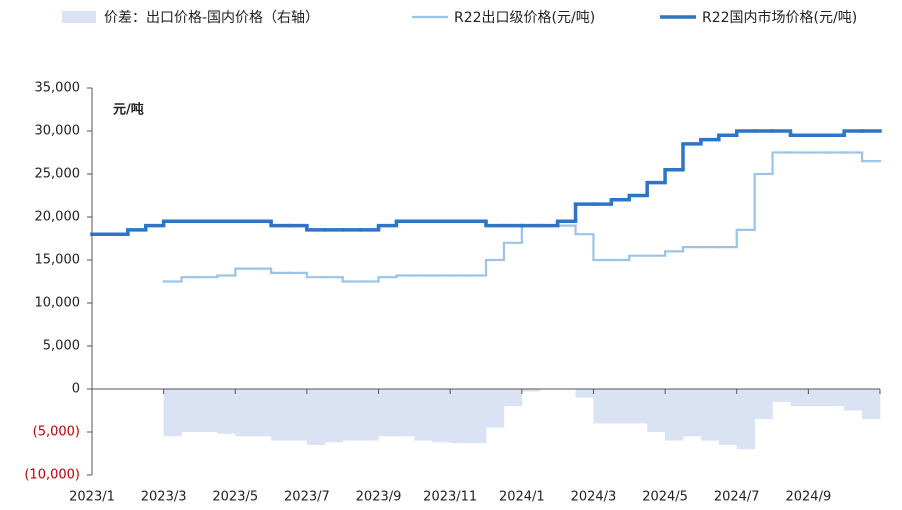 This screenshot has width=902, height=510. I want to click on x-tick-label: 2024/3, so click(594, 497).